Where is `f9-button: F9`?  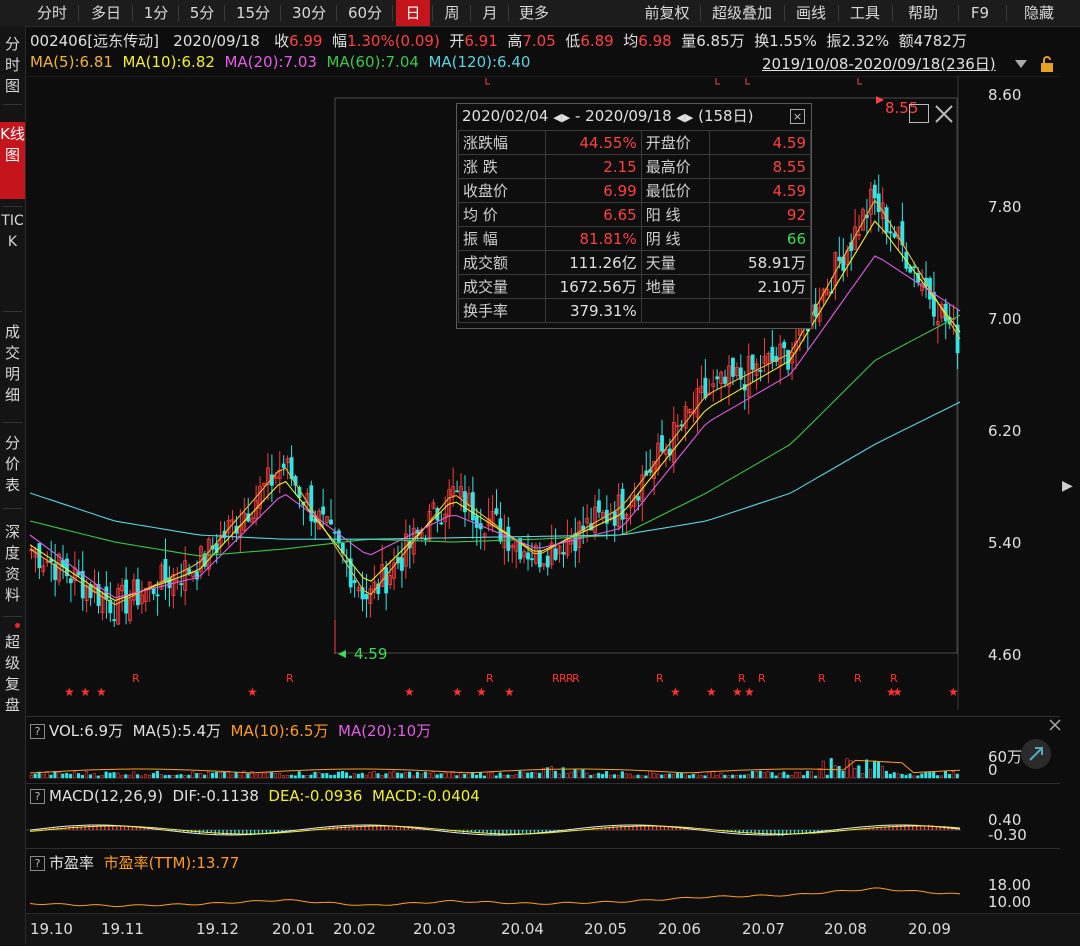
f9-button: F9 is located at coordinates (980, 13).